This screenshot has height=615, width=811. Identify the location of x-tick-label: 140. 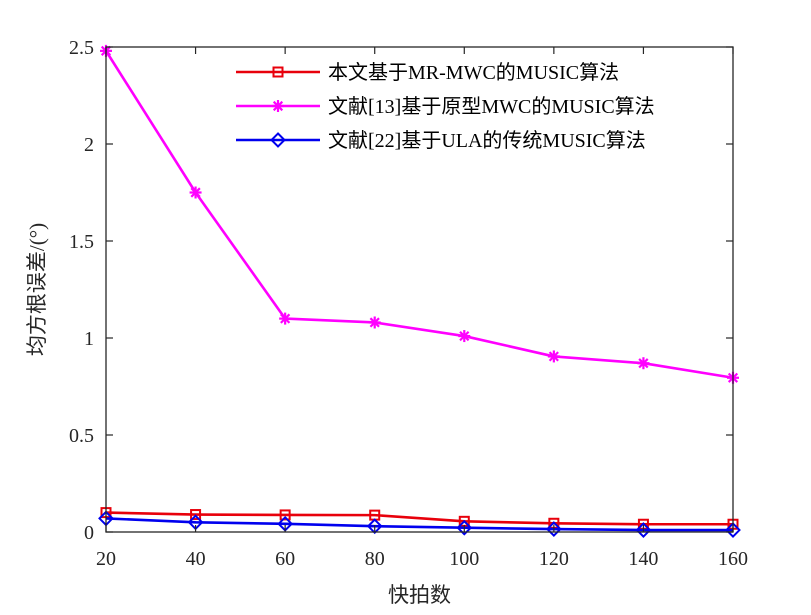
(643, 559).